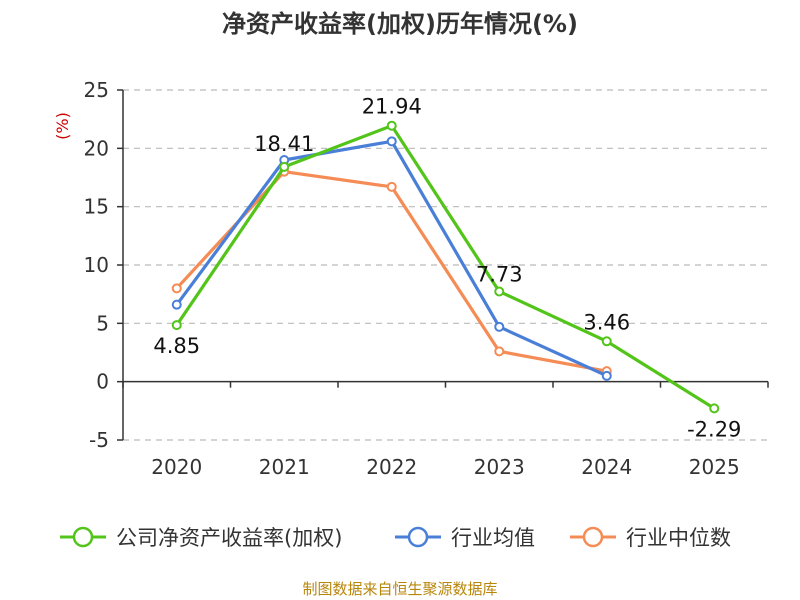  I want to click on data-label: 4.85, so click(176, 346).